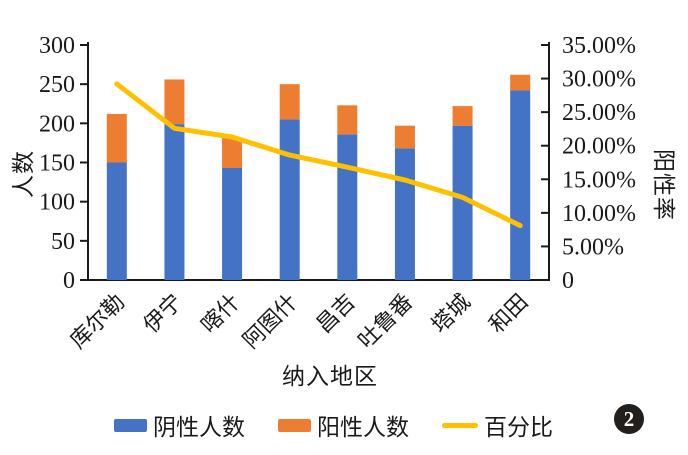 This screenshot has width=688, height=455. What do you see at coordinates (270, 321) in the screenshot?
I see `x-tick-label: 阿图什` at bounding box center [270, 321].